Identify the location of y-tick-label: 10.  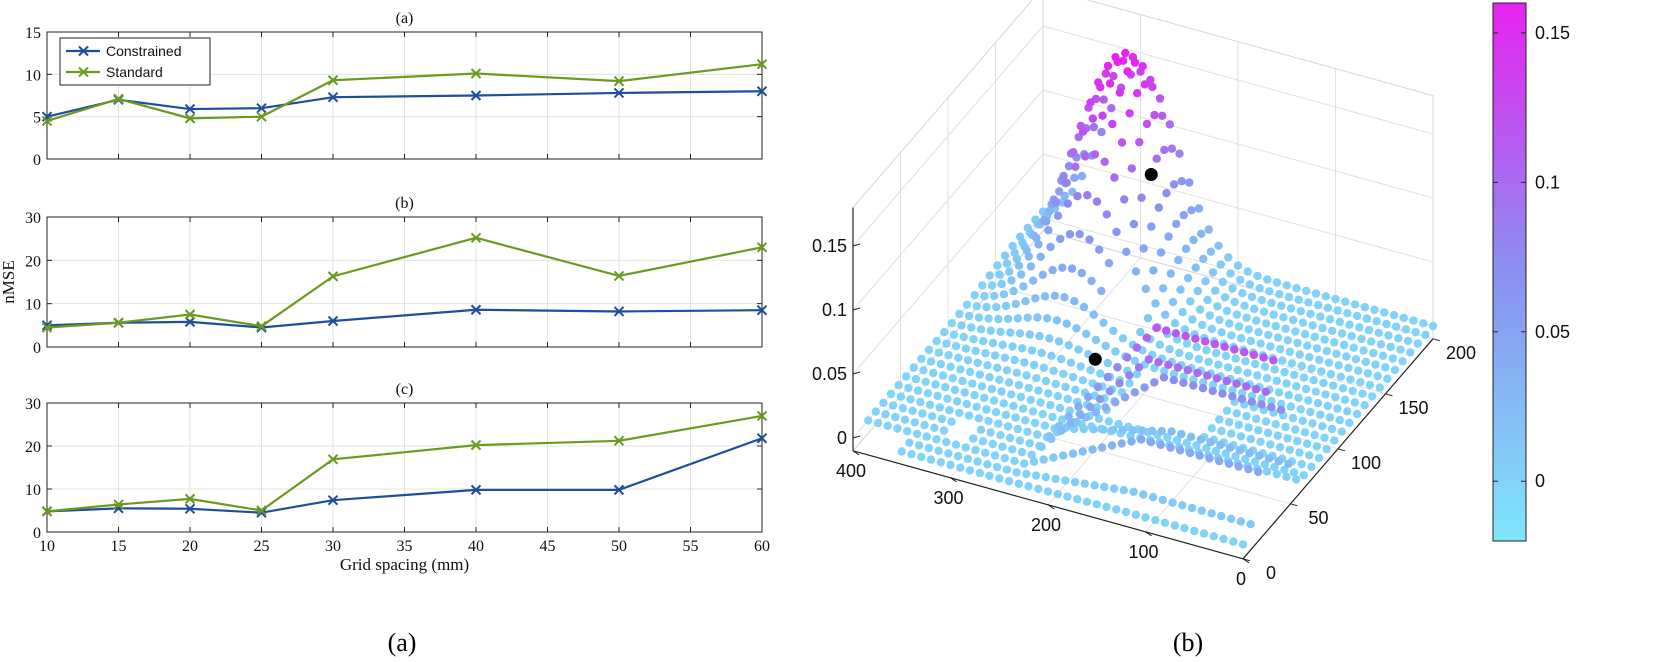
(33, 305).